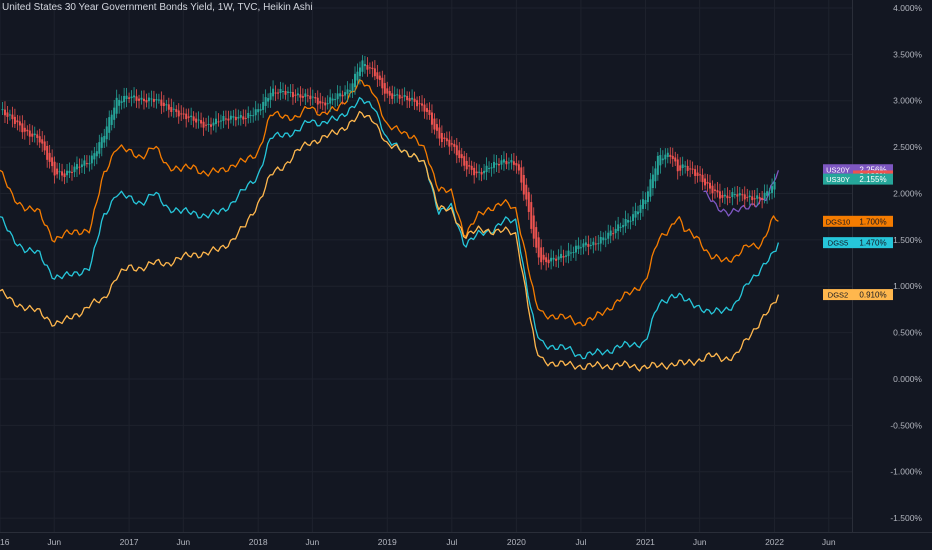 This screenshot has width=932, height=550. Describe the element at coordinates (858, 221) in the screenshot. I see `price-label-dgs10: DGS10 1.700%` at that location.